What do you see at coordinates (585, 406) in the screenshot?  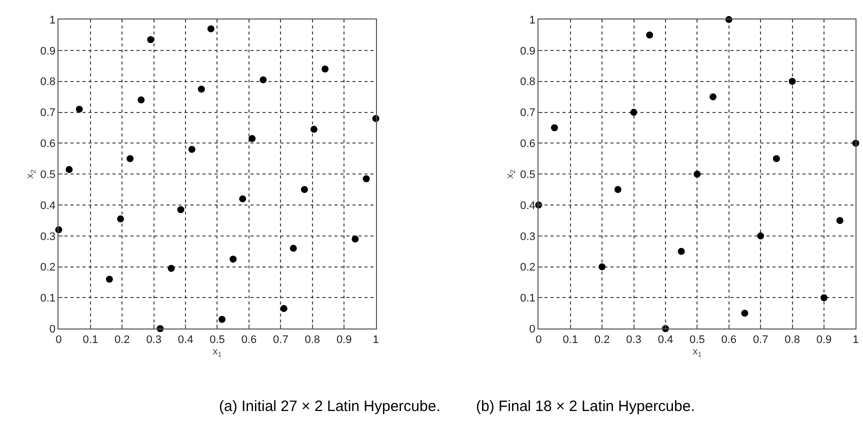 I see `text: (b) Final 18 × 2 Latin Hypercube.` at bounding box center [585, 406].